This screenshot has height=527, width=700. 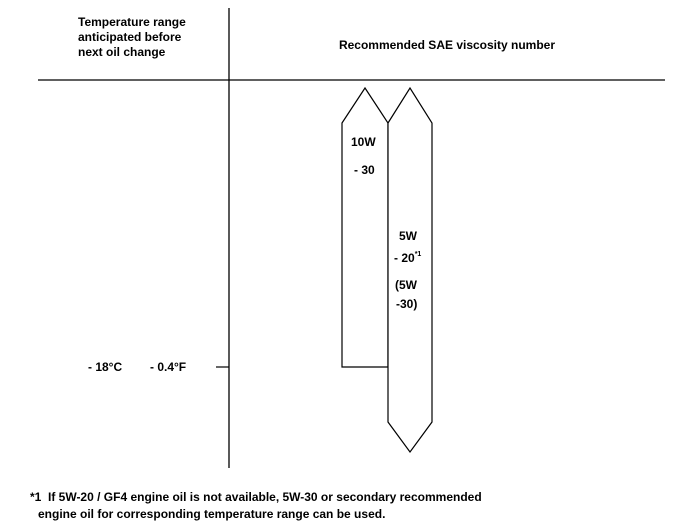 I want to click on header-line: next oil change, so click(x=122, y=52).